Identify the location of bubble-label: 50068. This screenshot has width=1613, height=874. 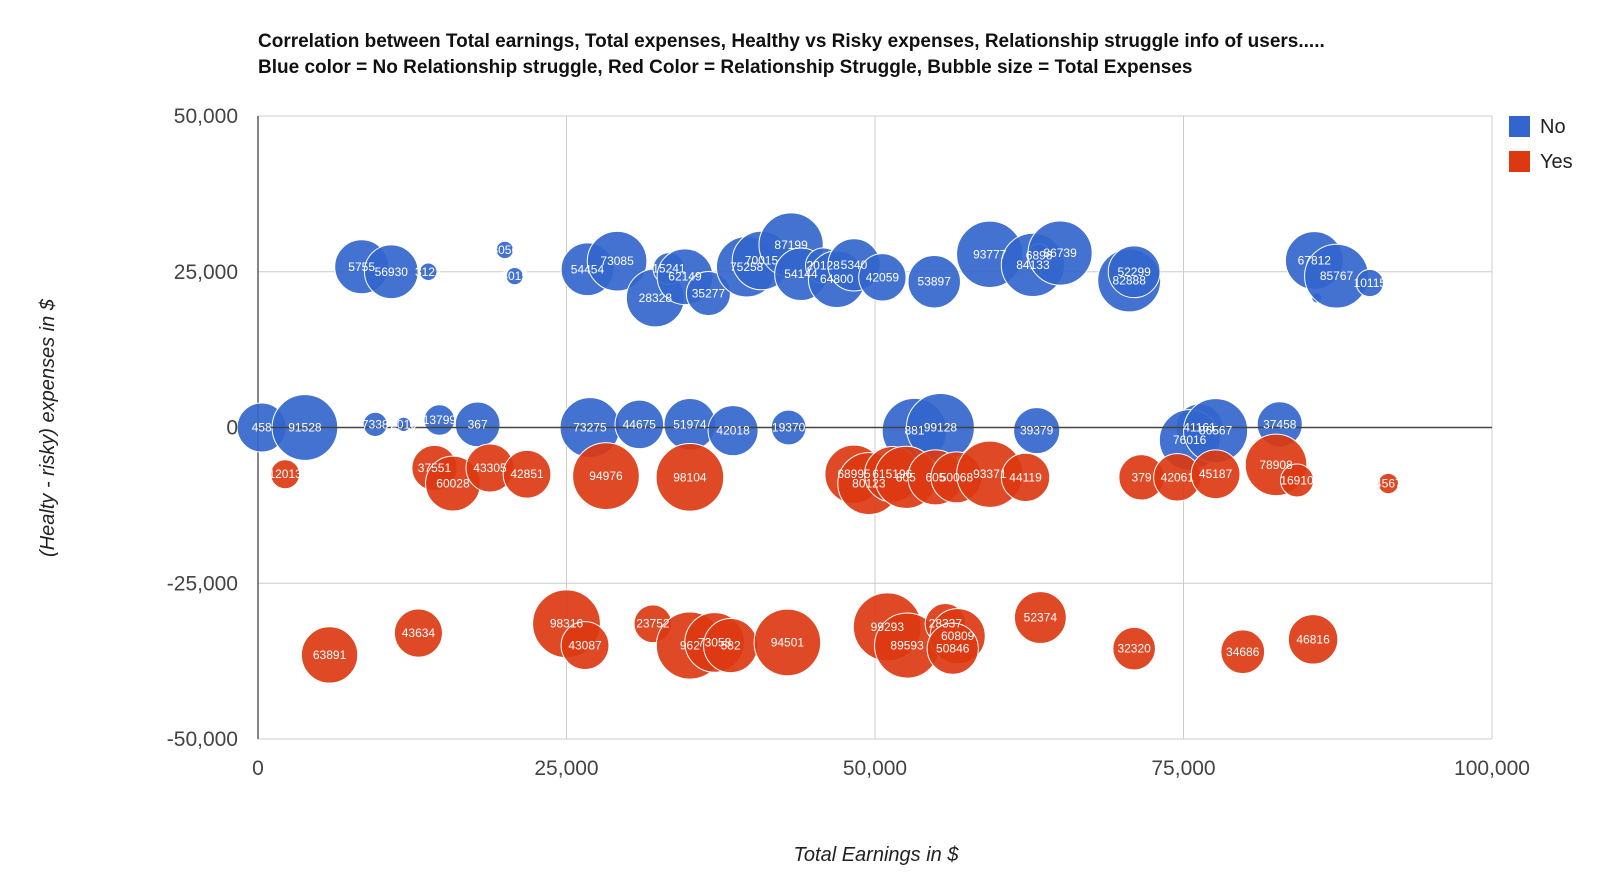
(957, 477).